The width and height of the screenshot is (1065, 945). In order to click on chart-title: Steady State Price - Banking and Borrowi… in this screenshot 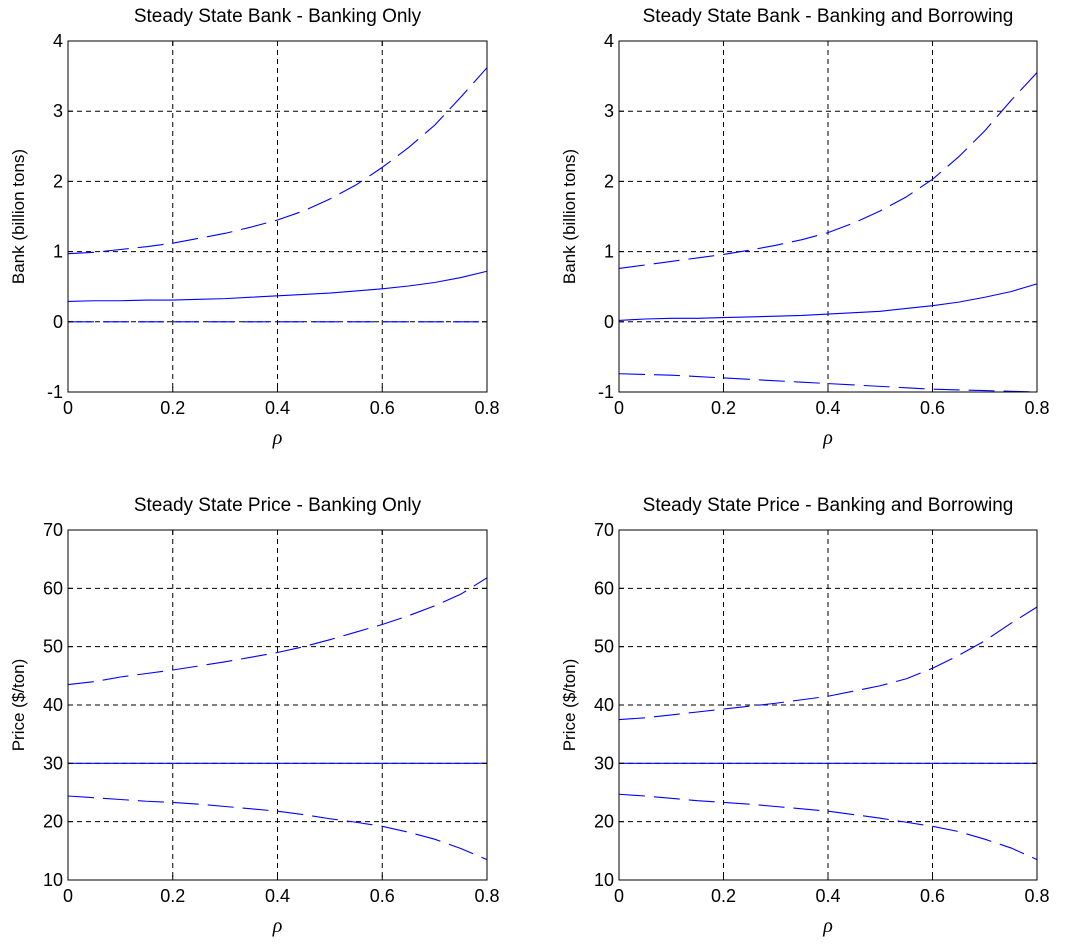, I will do `click(828, 505)`.